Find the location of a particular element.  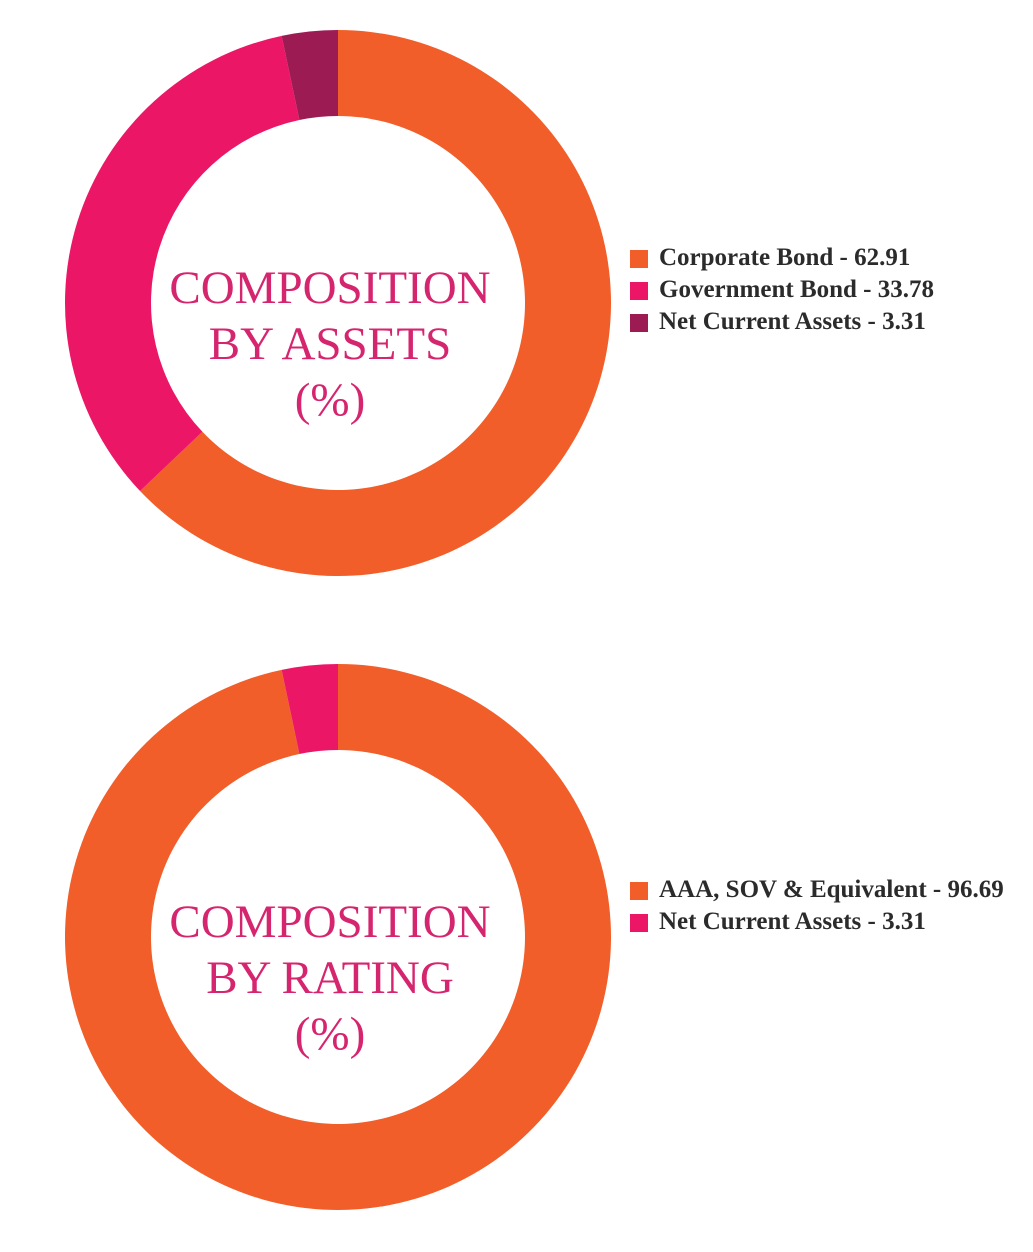

legend-item-rating-net-current-assets: Net Current Assets - 3.31 is located at coordinates (820, 922).